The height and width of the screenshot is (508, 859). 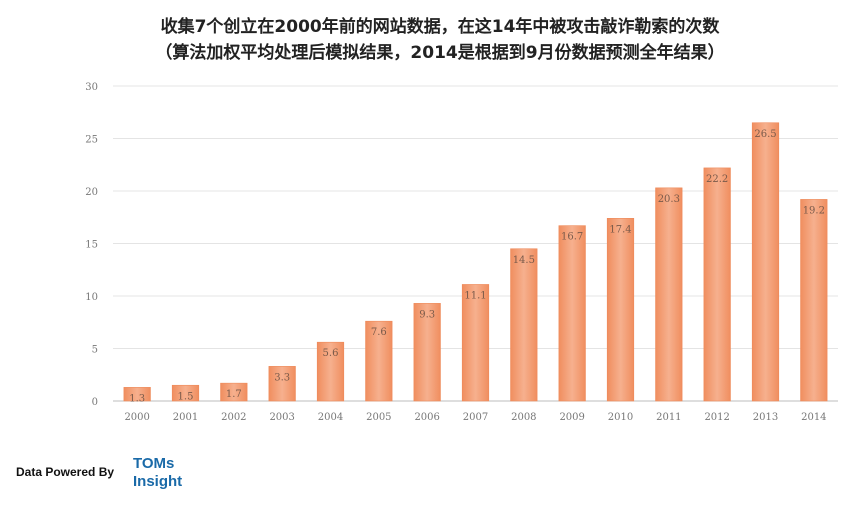 I want to click on x-tick-label: 2007, so click(x=475, y=417).